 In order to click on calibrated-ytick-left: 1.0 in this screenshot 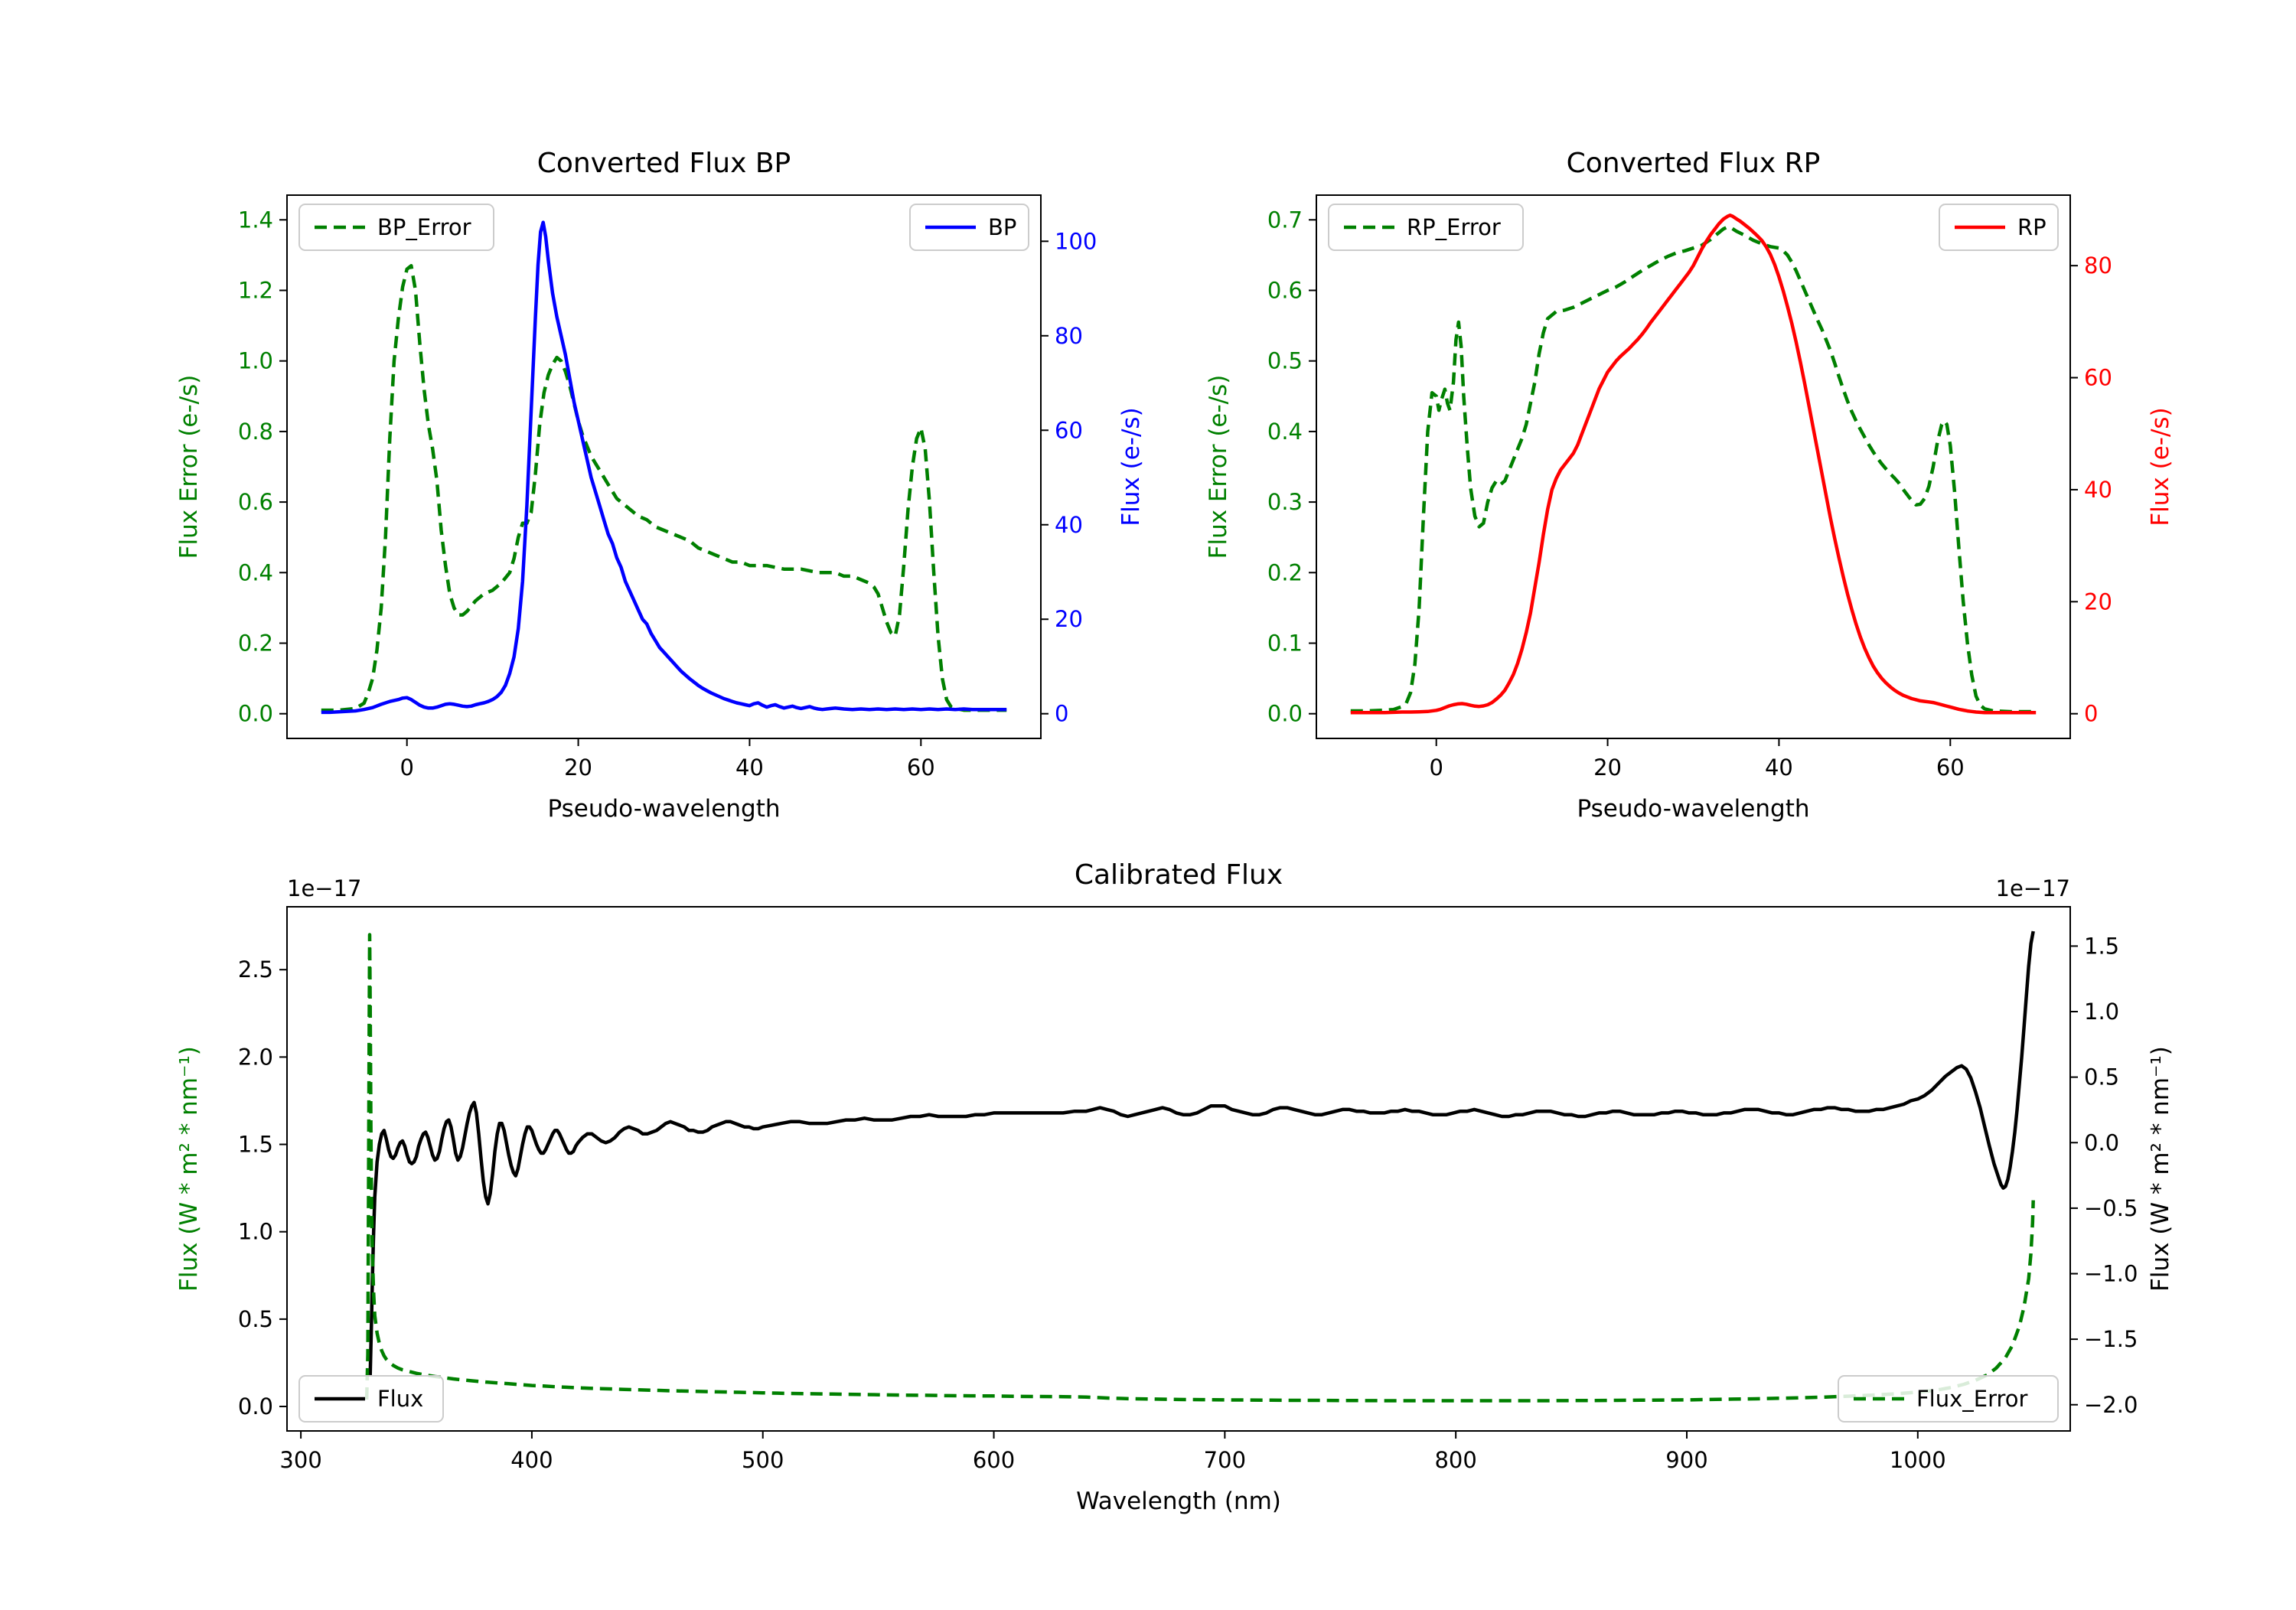, I will do `click(255, 1232)`.